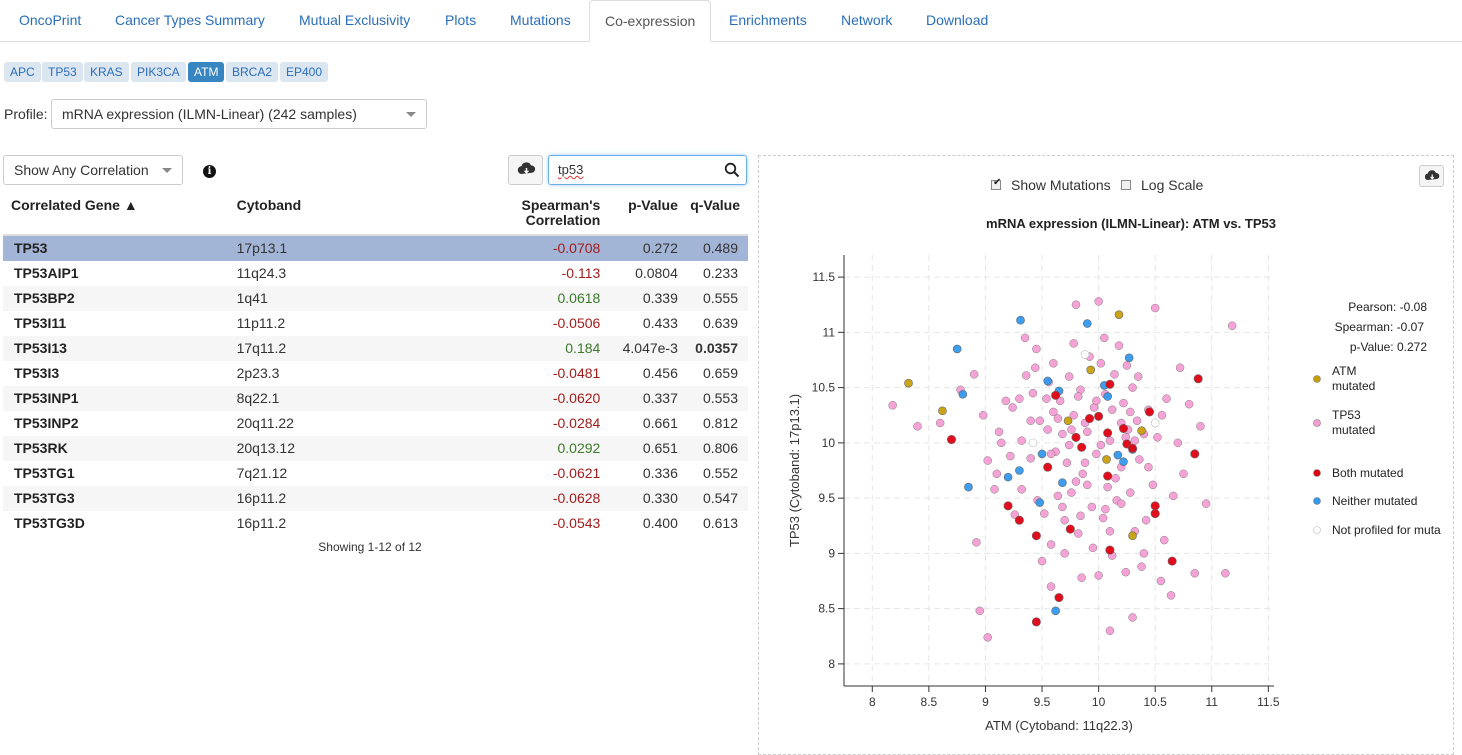 This screenshot has width=1462, height=755. Describe the element at coordinates (647, 498) in the screenshot. I see `pvalue-cell: 0.330` at that location.